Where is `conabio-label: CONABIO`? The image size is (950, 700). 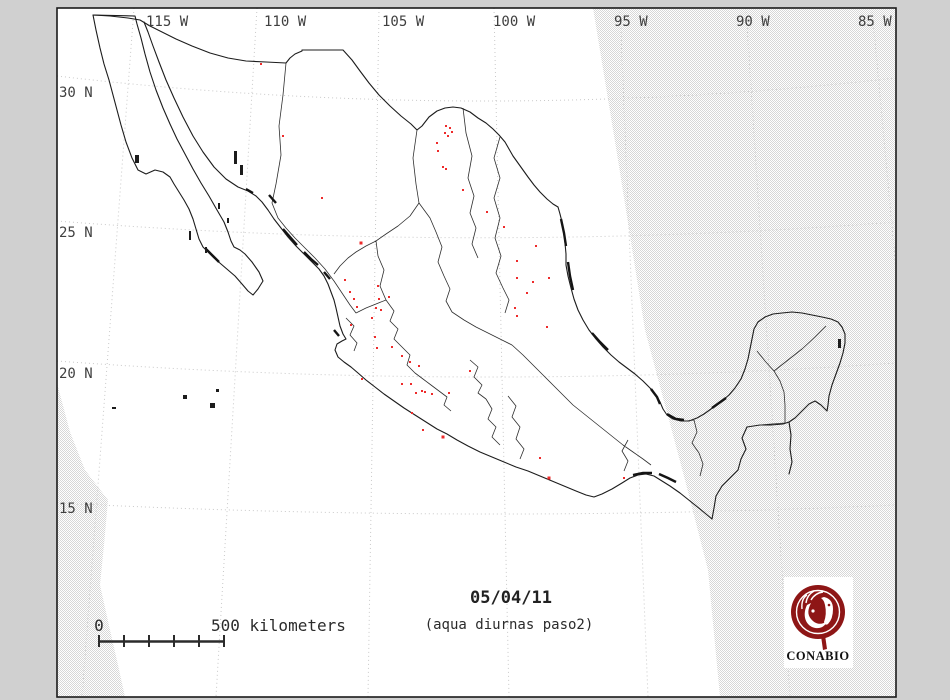
conabio-label: CONABIO is located at coordinates (817, 656).